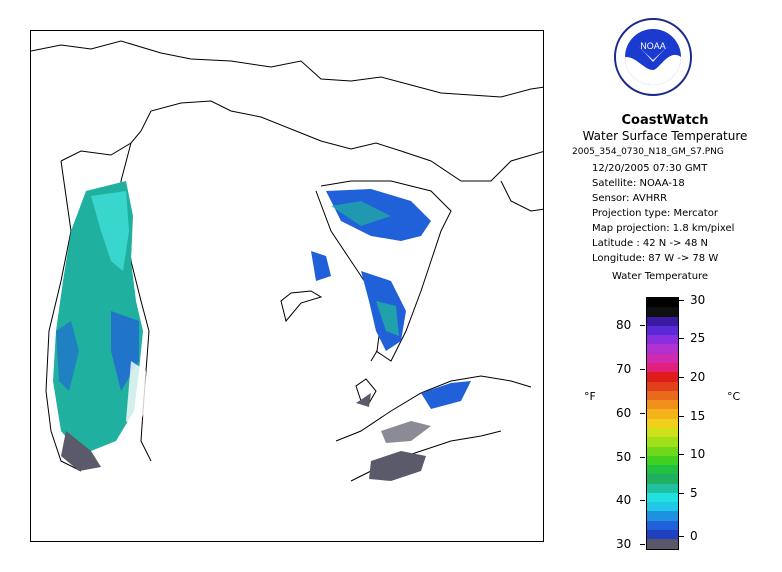  I want to click on temperature-color-bar, so click(662, 423).